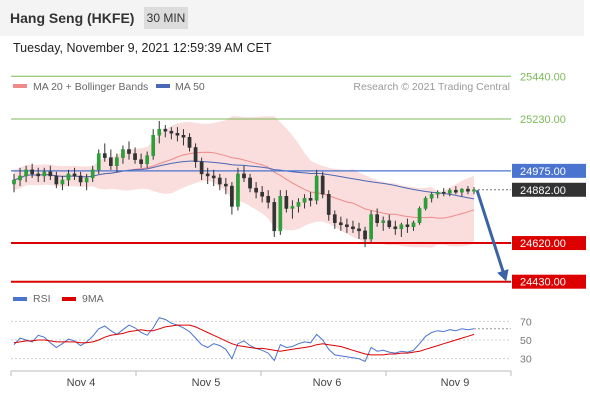  Describe the element at coordinates (549, 189) in the screenshot. I see `last-price-label-box` at that location.